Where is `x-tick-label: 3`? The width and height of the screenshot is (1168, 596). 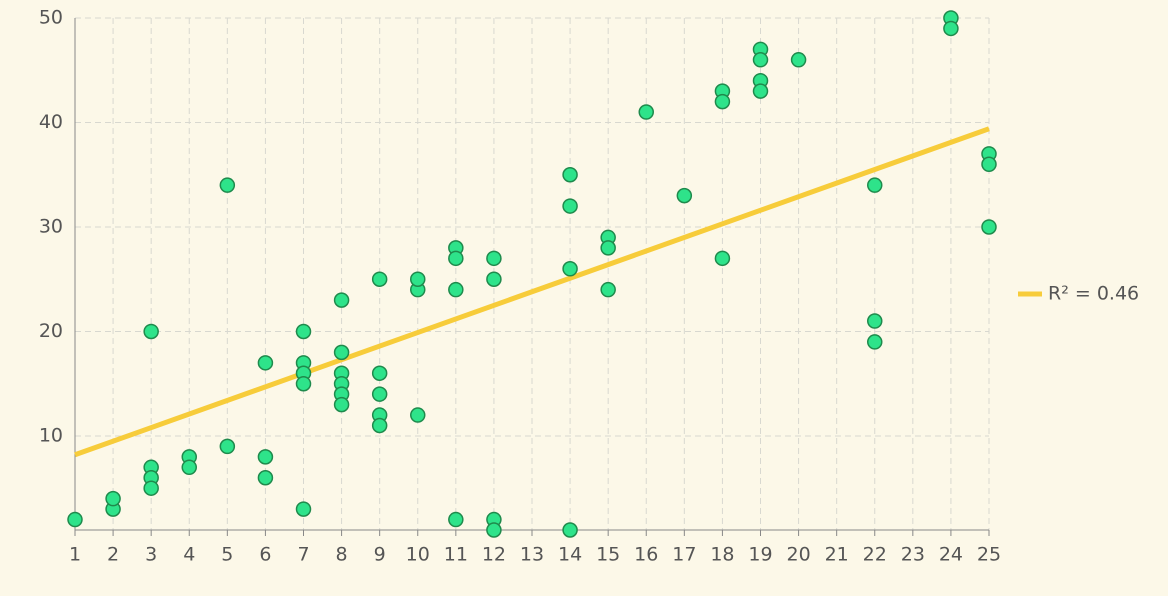
x-tick-label: 3 is located at coordinates (151, 555).